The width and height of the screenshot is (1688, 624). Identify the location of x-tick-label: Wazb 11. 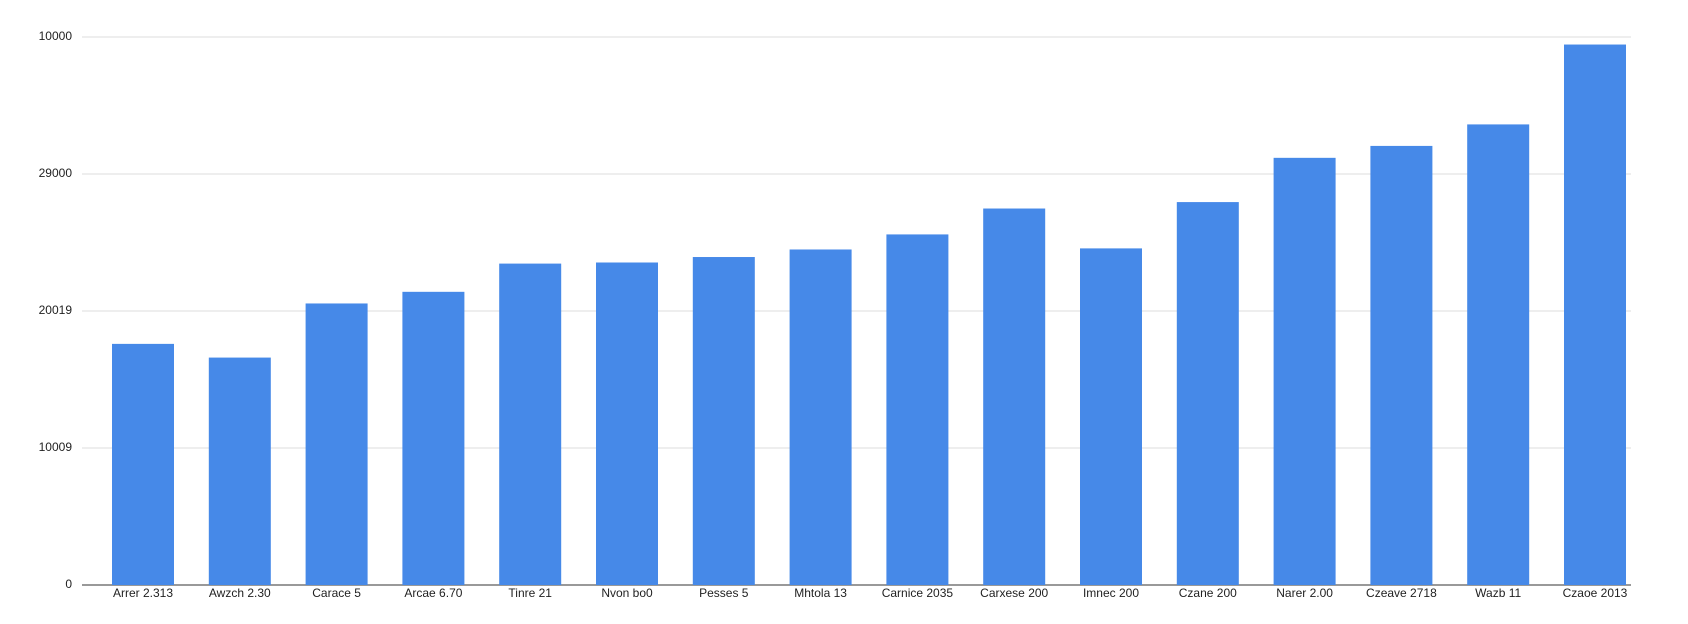
(1498, 593).